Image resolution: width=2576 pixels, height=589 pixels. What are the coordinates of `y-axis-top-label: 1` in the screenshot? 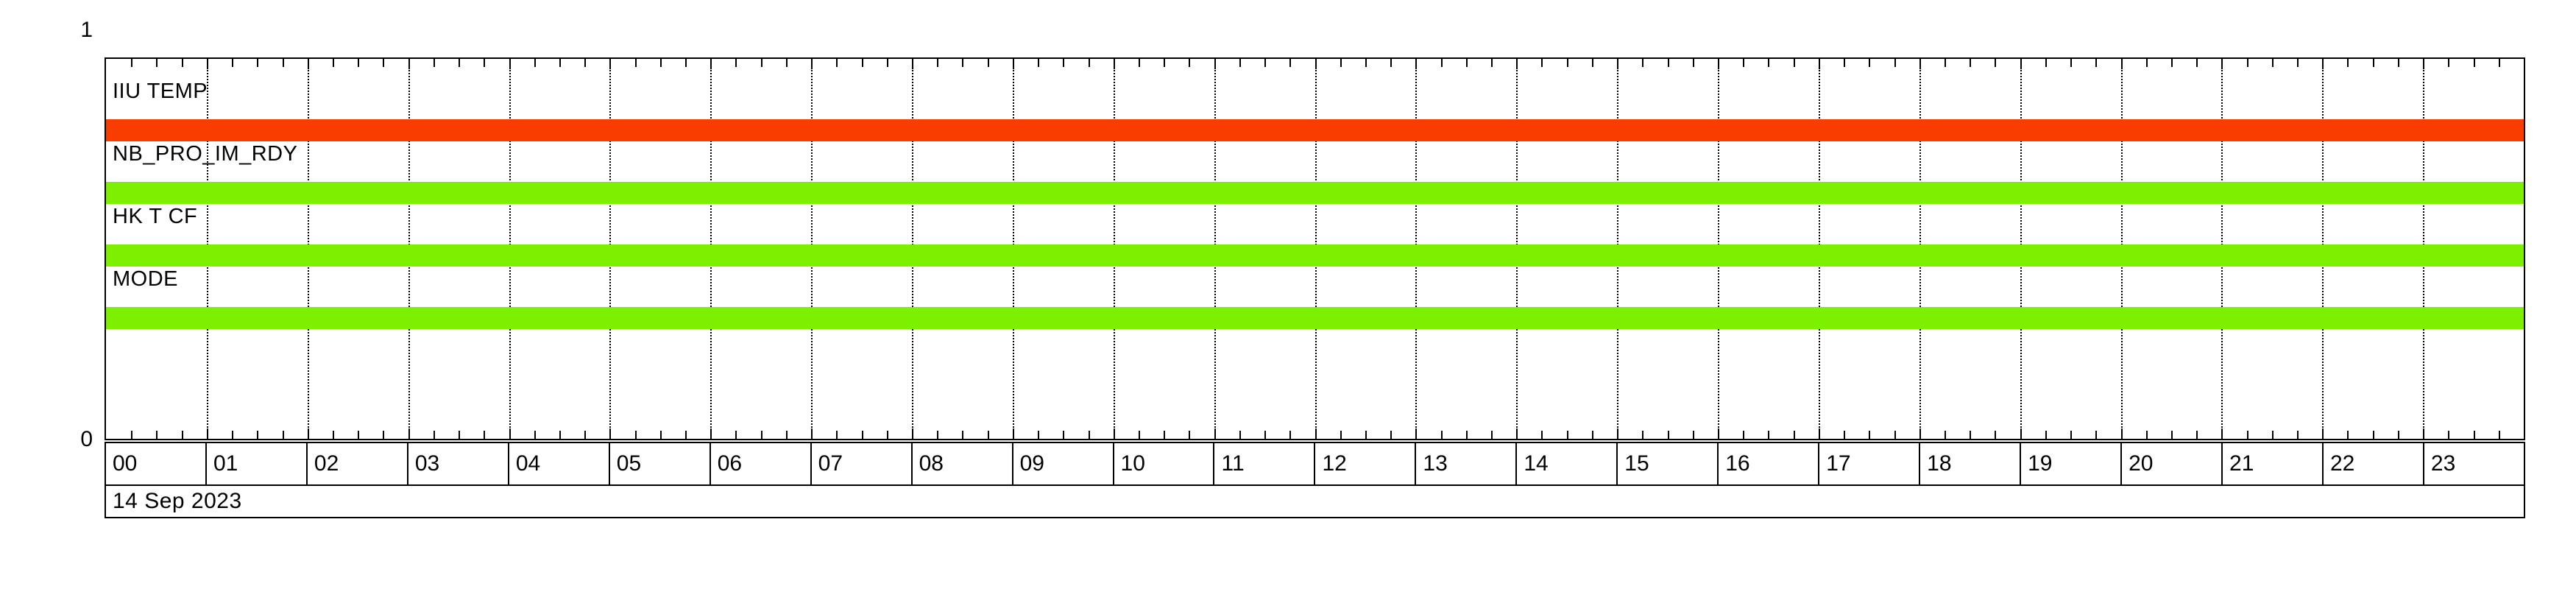 It's located at (86, 30).